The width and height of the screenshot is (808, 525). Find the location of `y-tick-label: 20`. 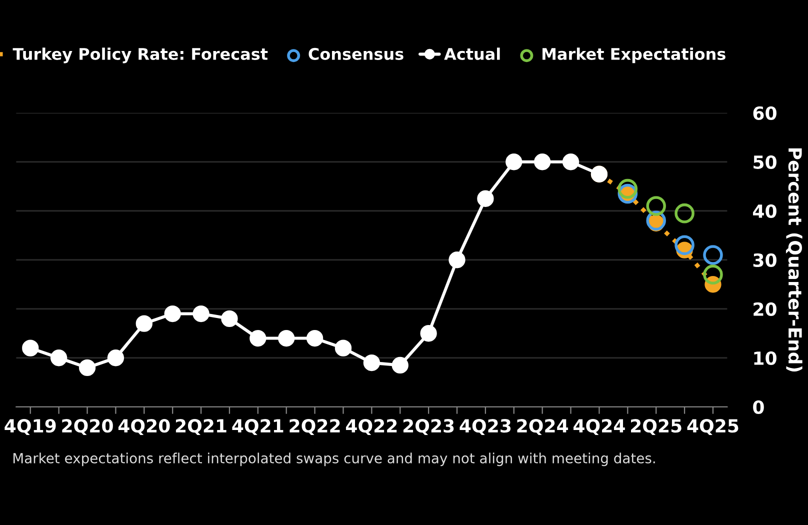

y-tick-label: 20 is located at coordinates (765, 309).